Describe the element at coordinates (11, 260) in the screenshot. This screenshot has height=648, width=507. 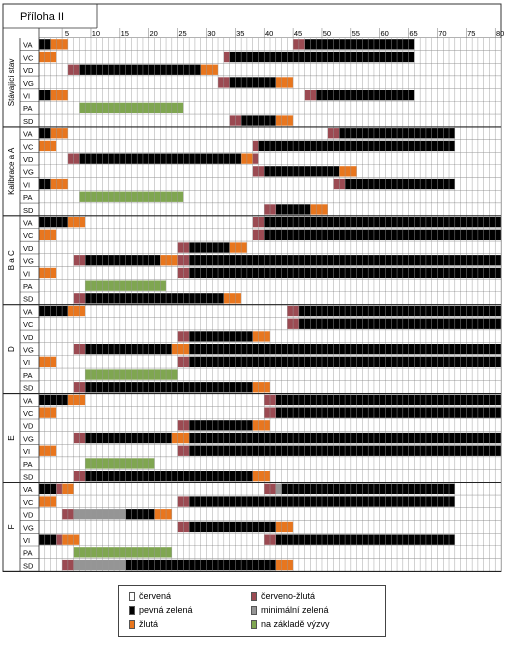
I see `group-label: B a C` at that location.